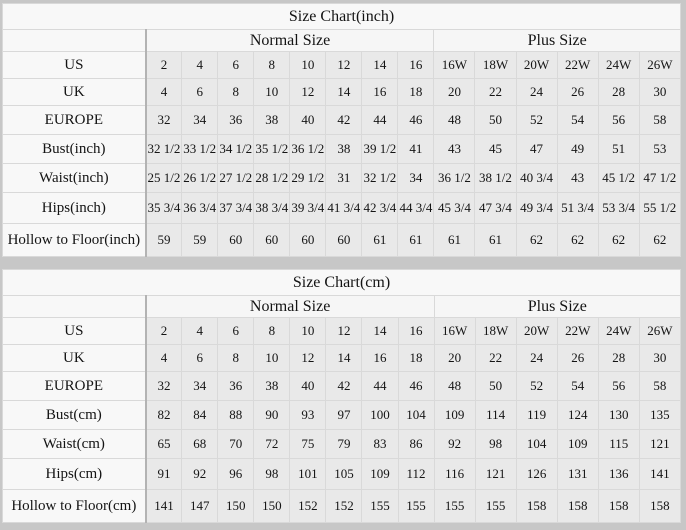 The image size is (686, 530). Describe the element at coordinates (660, 415) in the screenshot. I see `size-value-cell: 135` at that location.